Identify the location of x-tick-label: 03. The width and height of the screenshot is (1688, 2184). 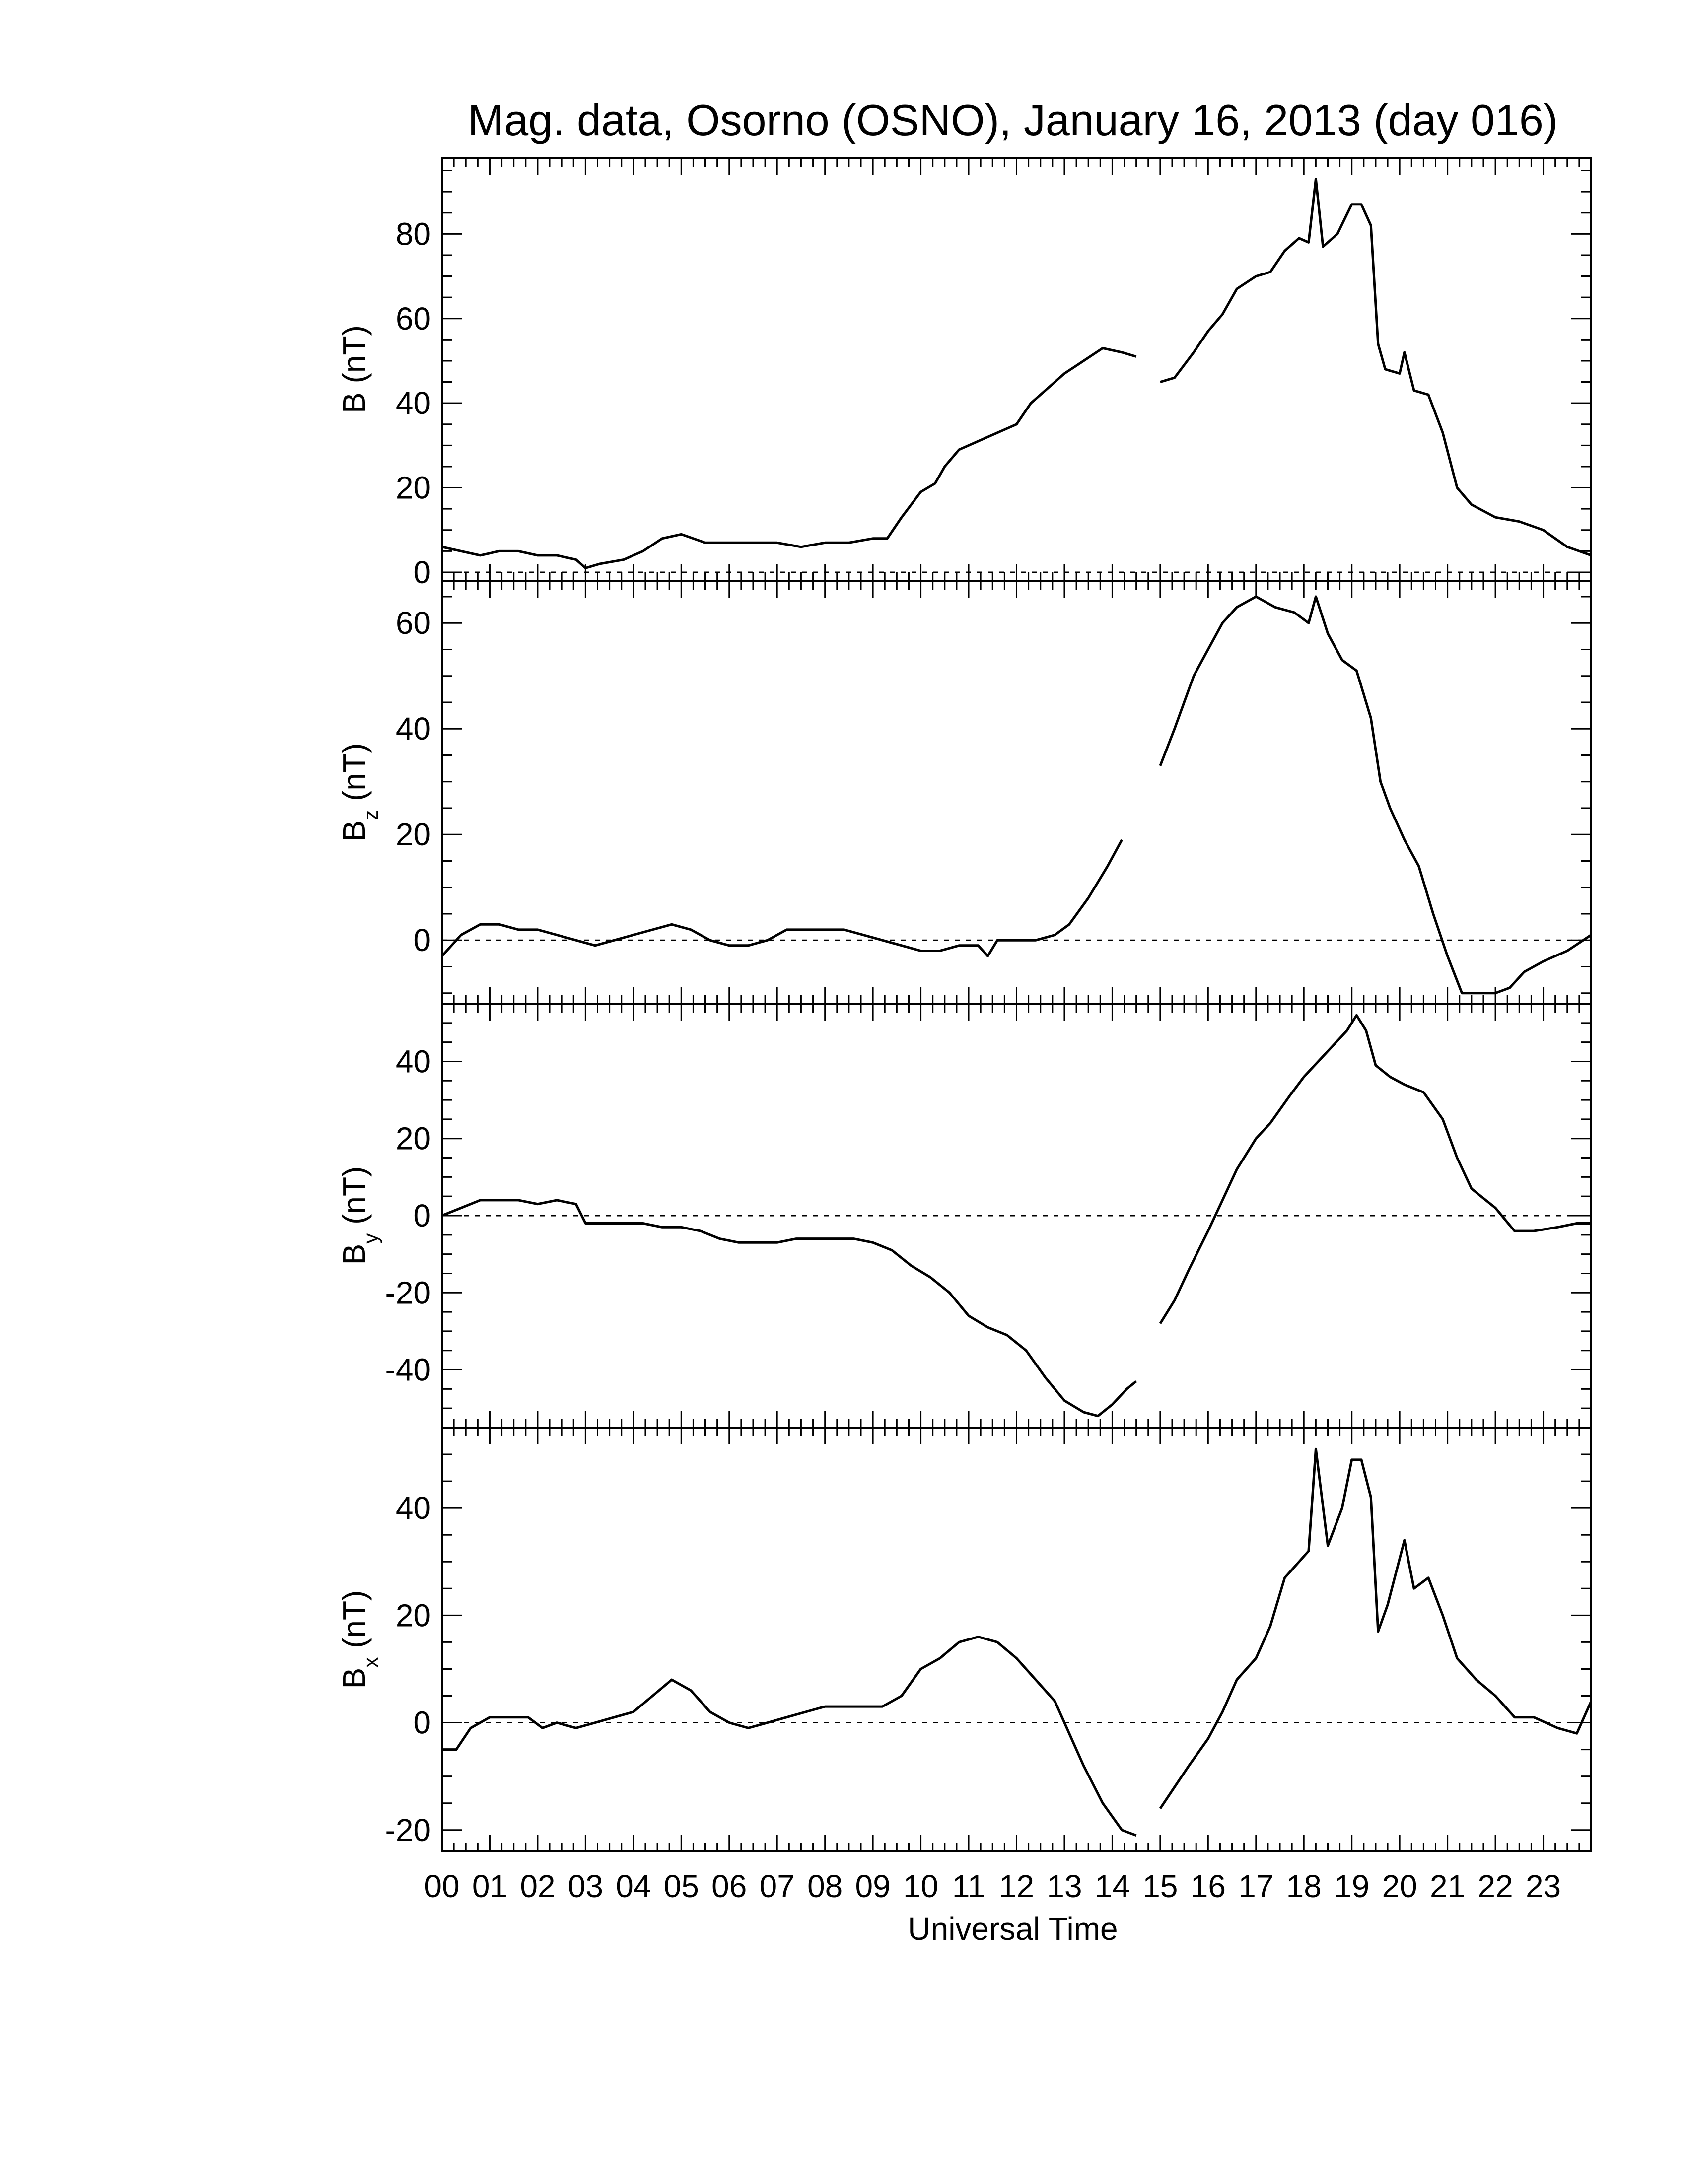
(585, 1886).